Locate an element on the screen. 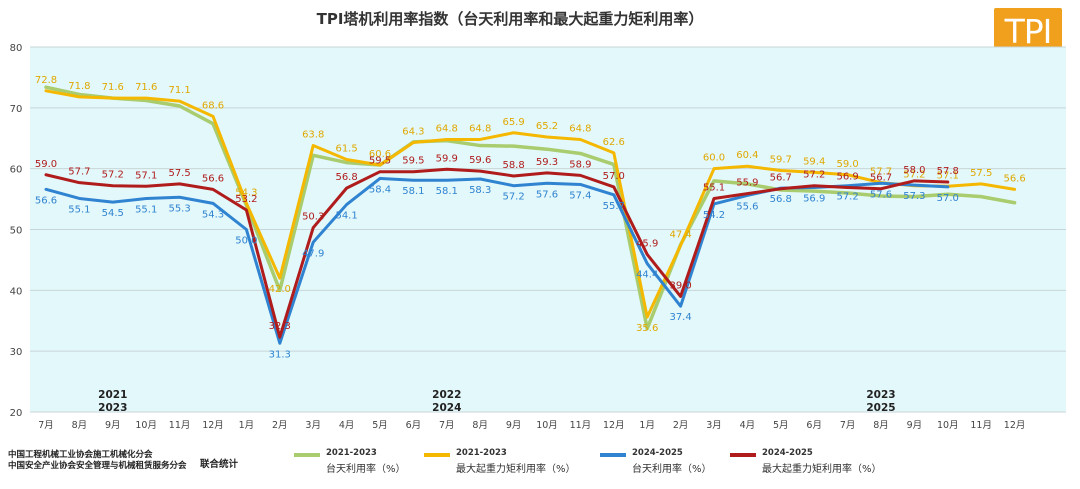 The height and width of the screenshot is (489, 1080). data-label: 54.3 is located at coordinates (246, 192).